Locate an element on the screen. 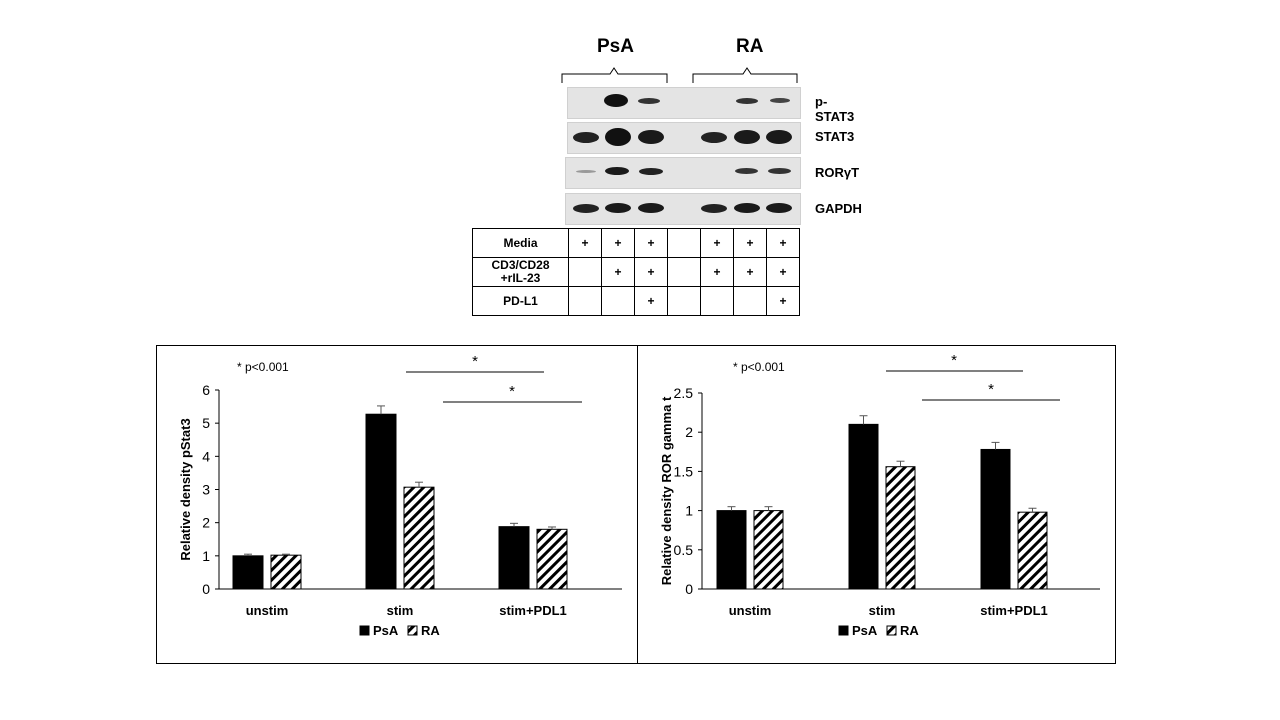  y-tick-label: 2.5 is located at coordinates (684, 393).